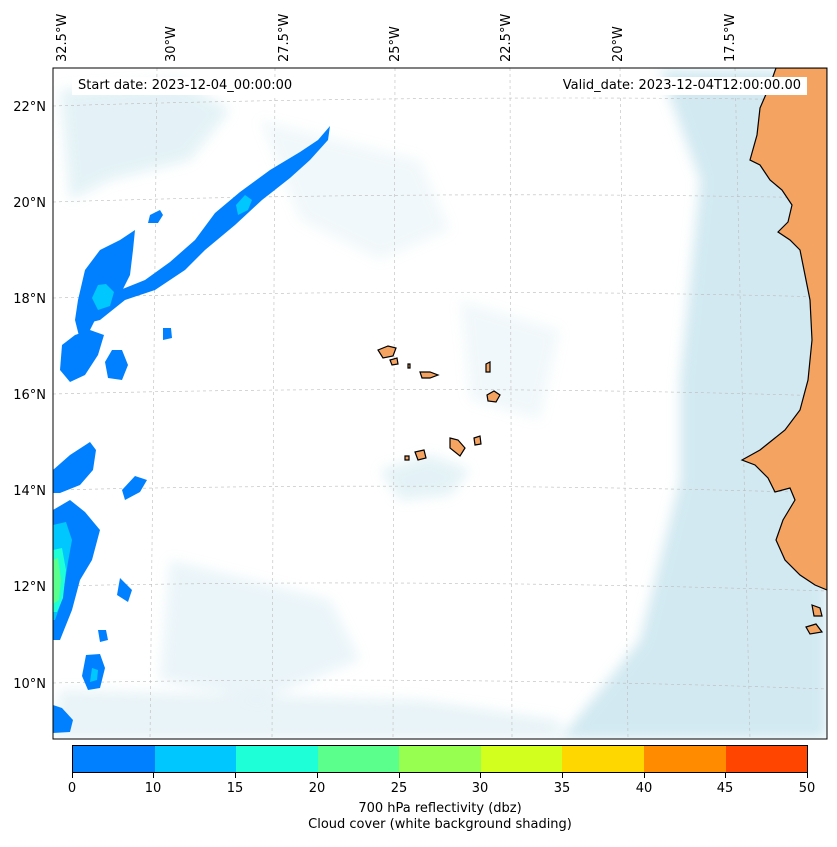 Image resolution: width=837 pixels, height=847 pixels. I want to click on lon-label: 27.5°W, so click(284, 38).